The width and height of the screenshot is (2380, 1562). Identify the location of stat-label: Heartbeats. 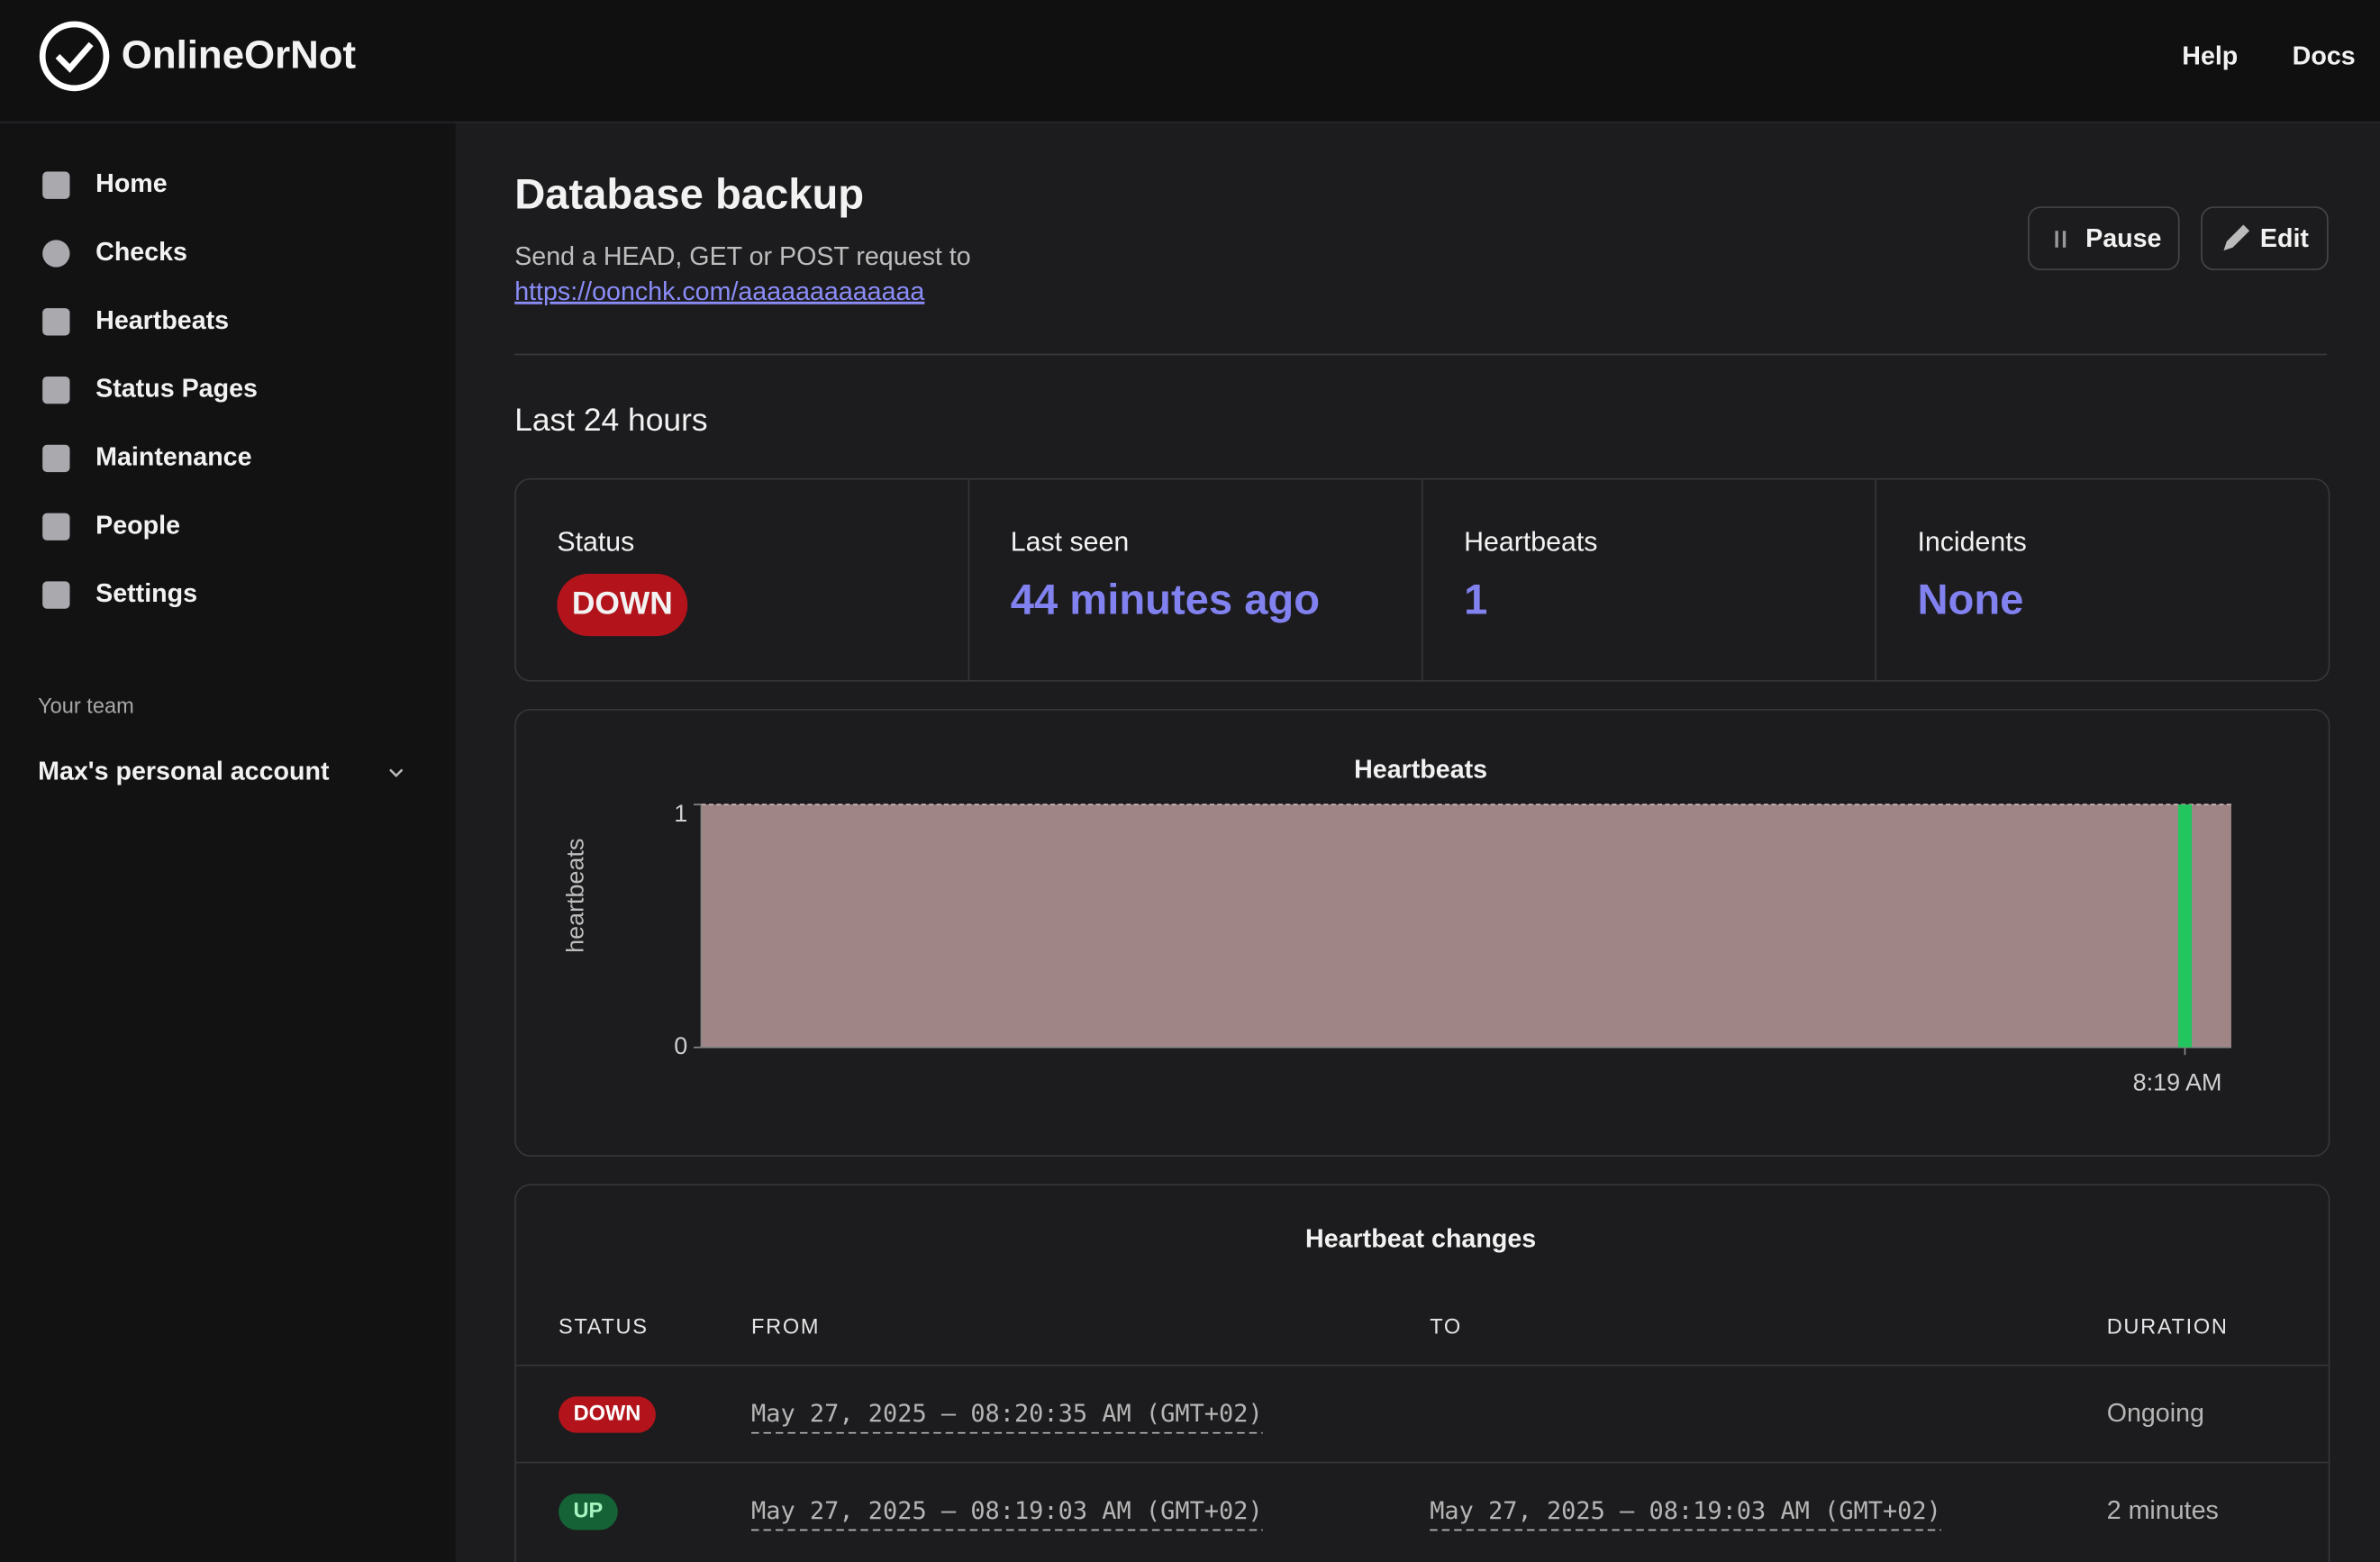
(1531, 542).